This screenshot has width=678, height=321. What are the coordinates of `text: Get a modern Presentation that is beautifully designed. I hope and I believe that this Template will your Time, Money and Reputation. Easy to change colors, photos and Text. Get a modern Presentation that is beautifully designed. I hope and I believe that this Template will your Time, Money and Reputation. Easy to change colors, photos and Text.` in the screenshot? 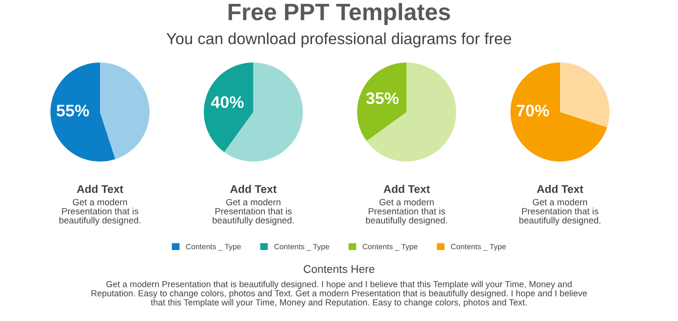 It's located at (339, 294).